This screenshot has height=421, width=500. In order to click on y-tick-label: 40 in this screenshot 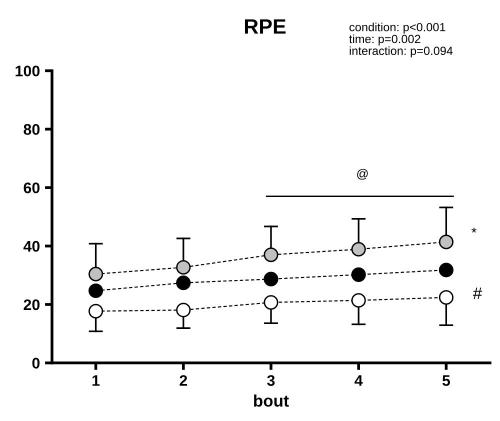, I will do `click(31, 246)`.